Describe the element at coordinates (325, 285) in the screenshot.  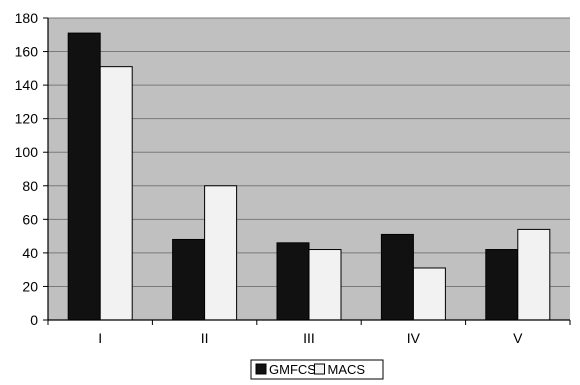
I see `bar-macs-iii` at that location.